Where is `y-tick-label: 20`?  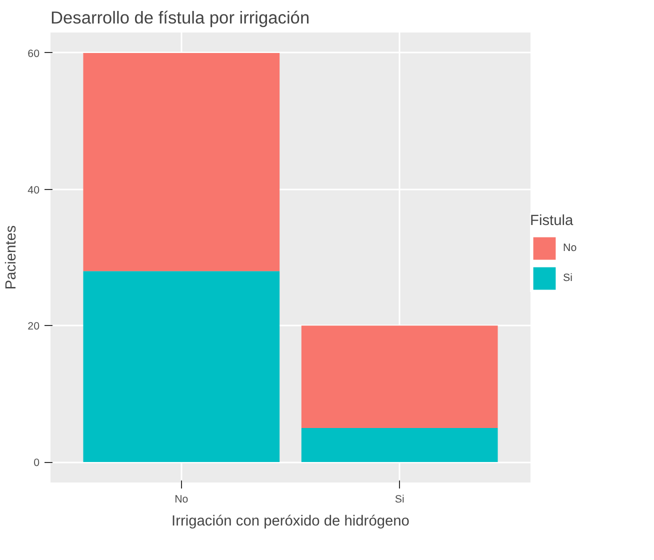 y-tick-label: 20 is located at coordinates (34, 326).